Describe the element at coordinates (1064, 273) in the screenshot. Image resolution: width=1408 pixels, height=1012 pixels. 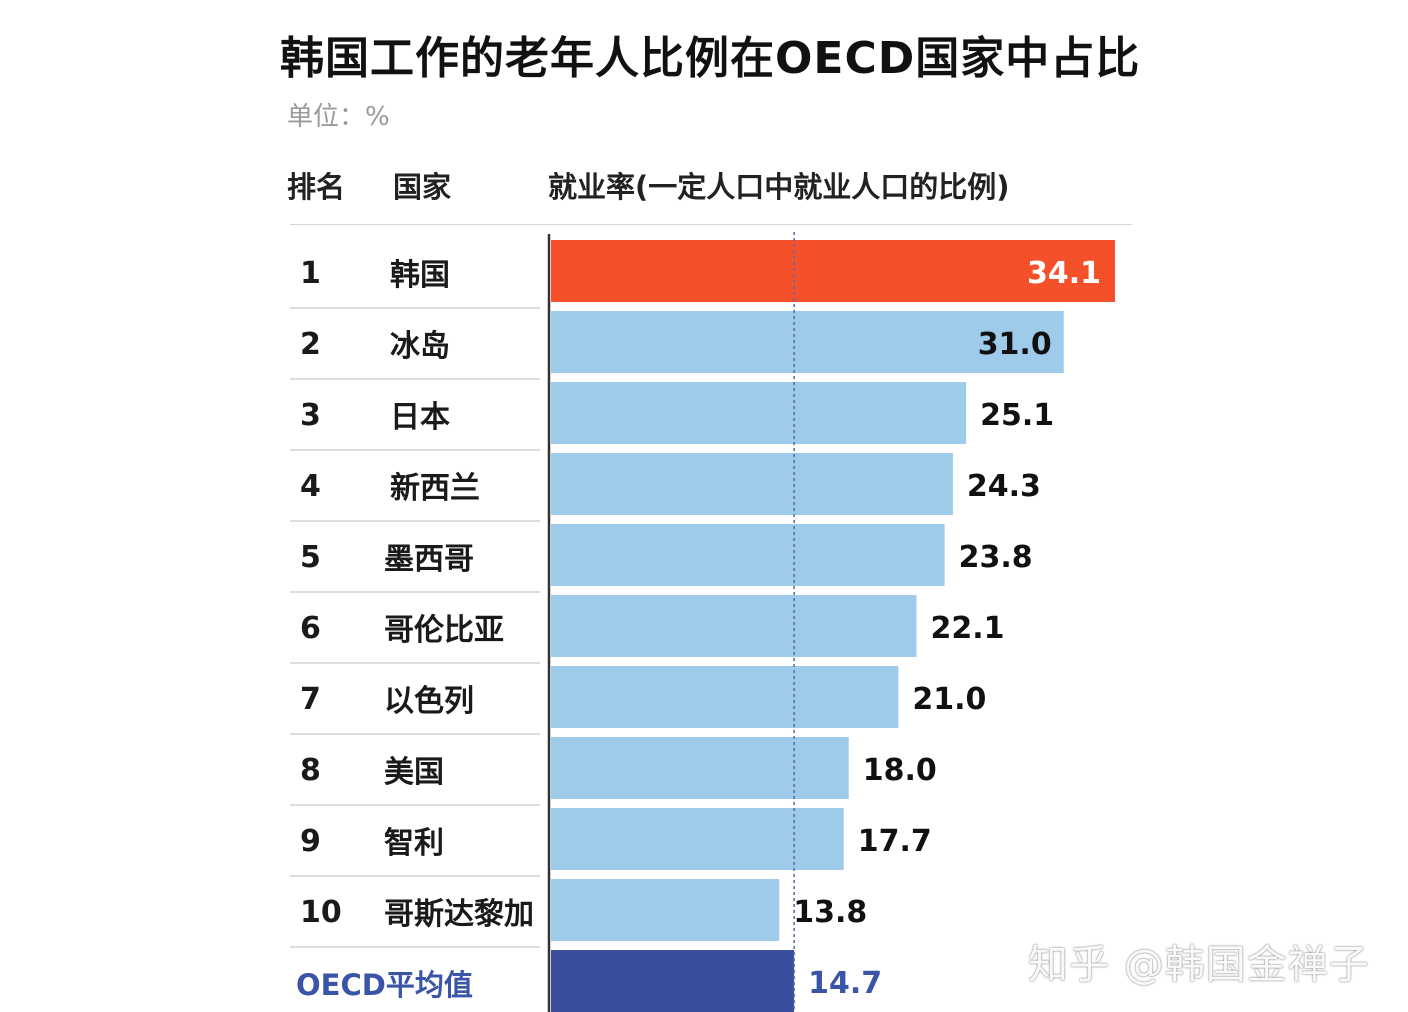
I see `value-label: 34.1` at that location.